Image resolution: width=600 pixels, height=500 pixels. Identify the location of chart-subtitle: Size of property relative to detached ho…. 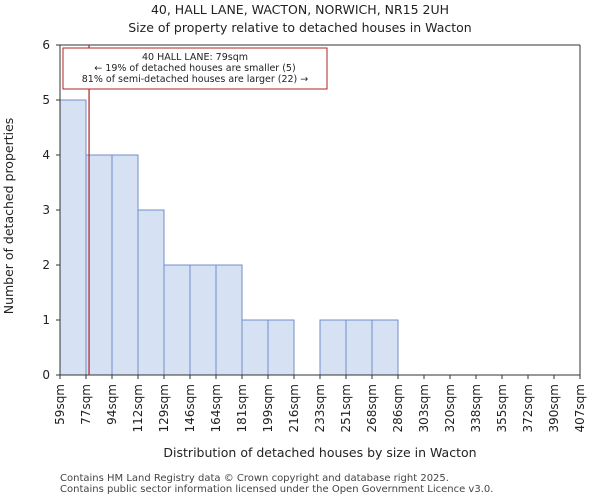
(300, 27).